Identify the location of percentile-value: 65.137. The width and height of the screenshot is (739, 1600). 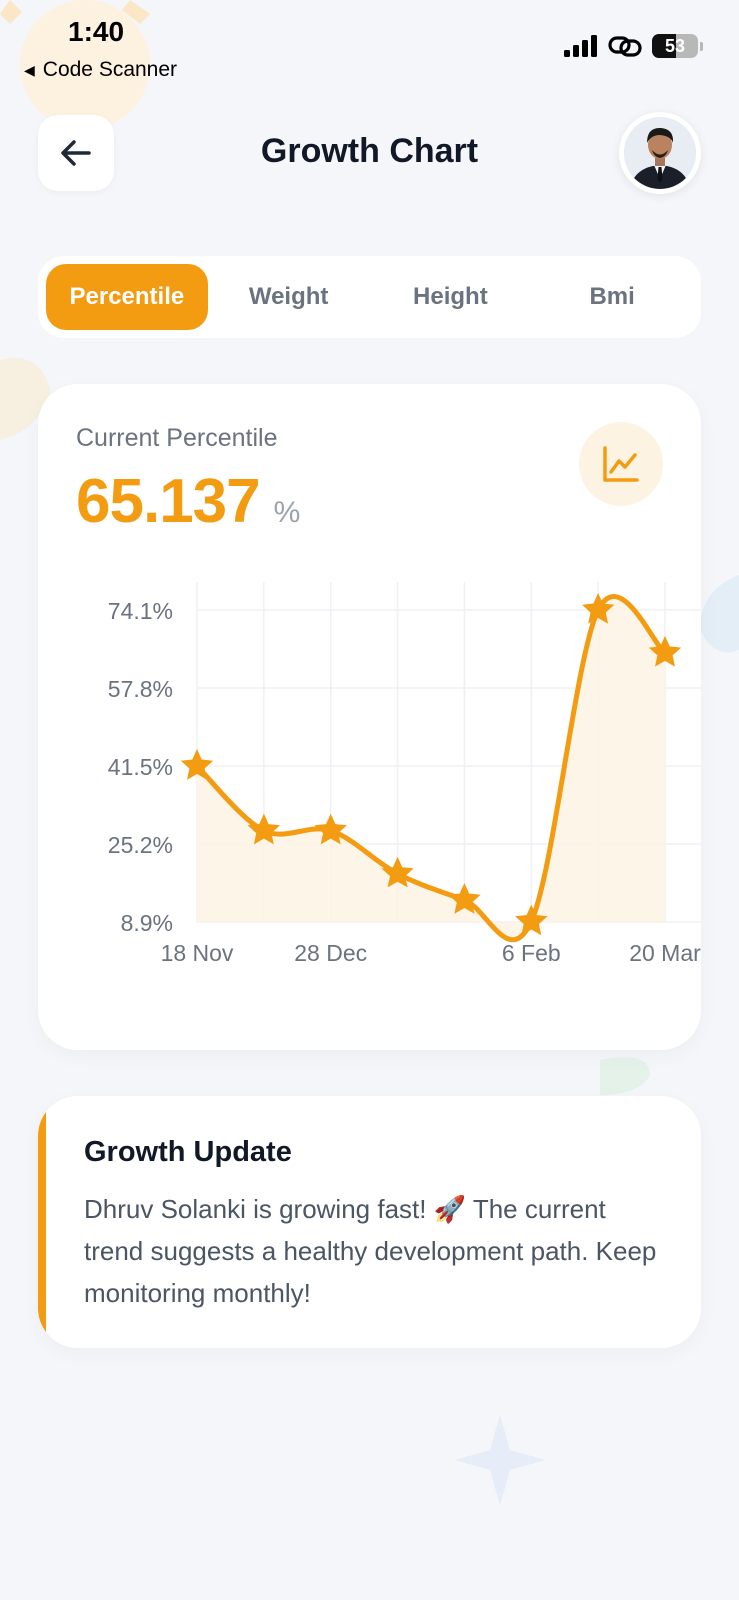
(168, 501).